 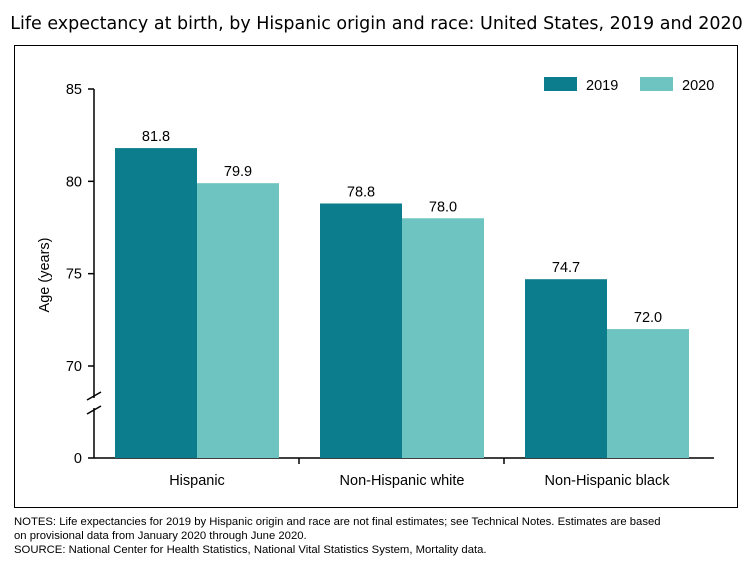 I want to click on data-label: 72.0, so click(x=648, y=318).